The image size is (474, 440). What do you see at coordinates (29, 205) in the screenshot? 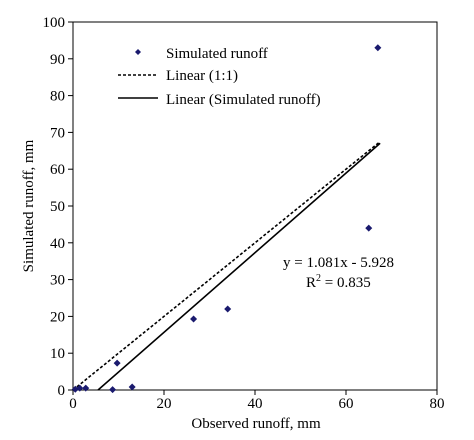
I see `y-axis-label: Simulated runoff, mm` at bounding box center [29, 205].